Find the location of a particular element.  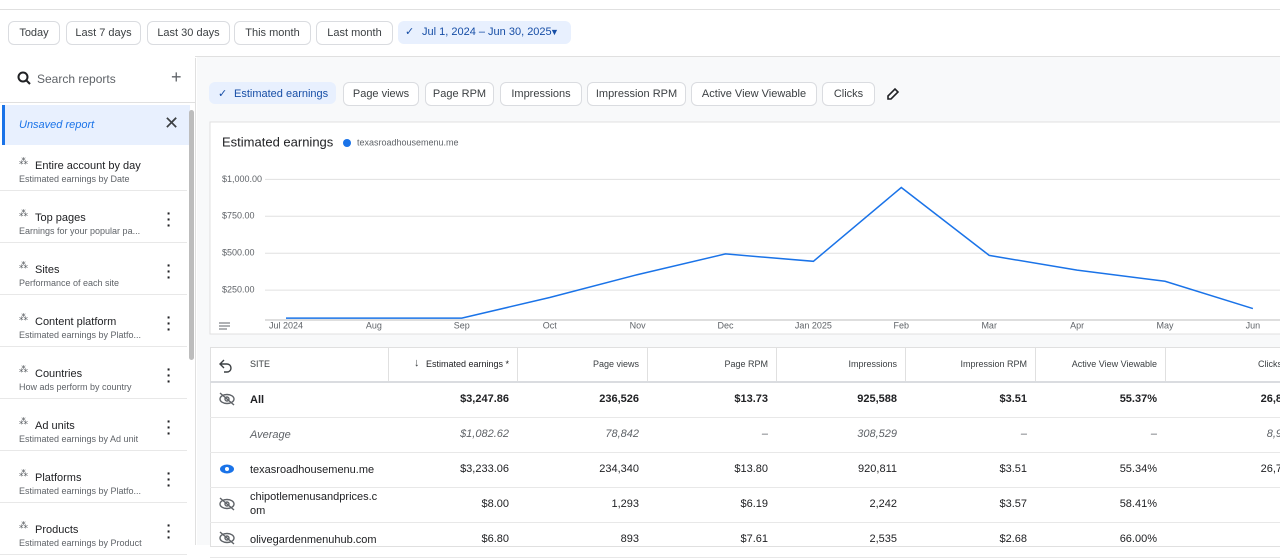

table-cell: $6.80 is located at coordinates (495, 539).